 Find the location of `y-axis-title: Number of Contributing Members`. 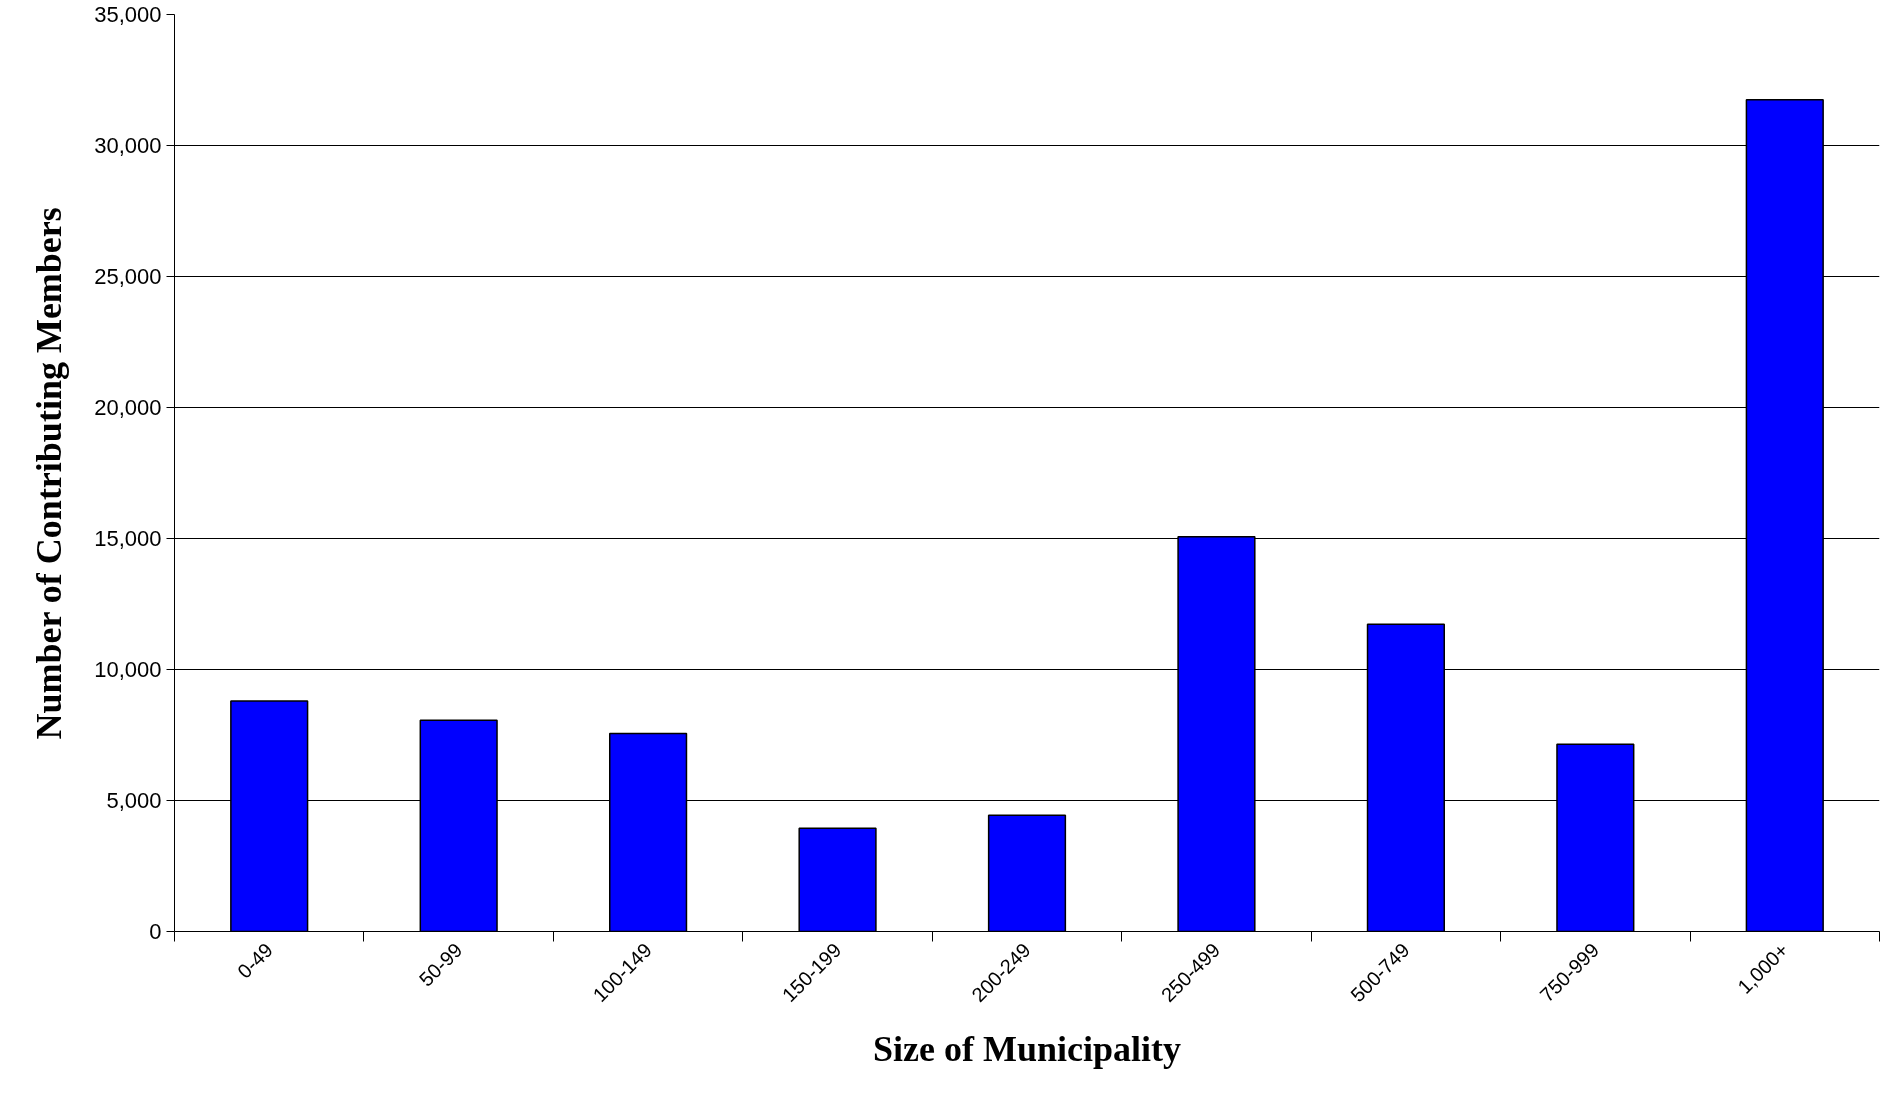

y-axis-title: Number of Contributing Members is located at coordinates (49, 473).